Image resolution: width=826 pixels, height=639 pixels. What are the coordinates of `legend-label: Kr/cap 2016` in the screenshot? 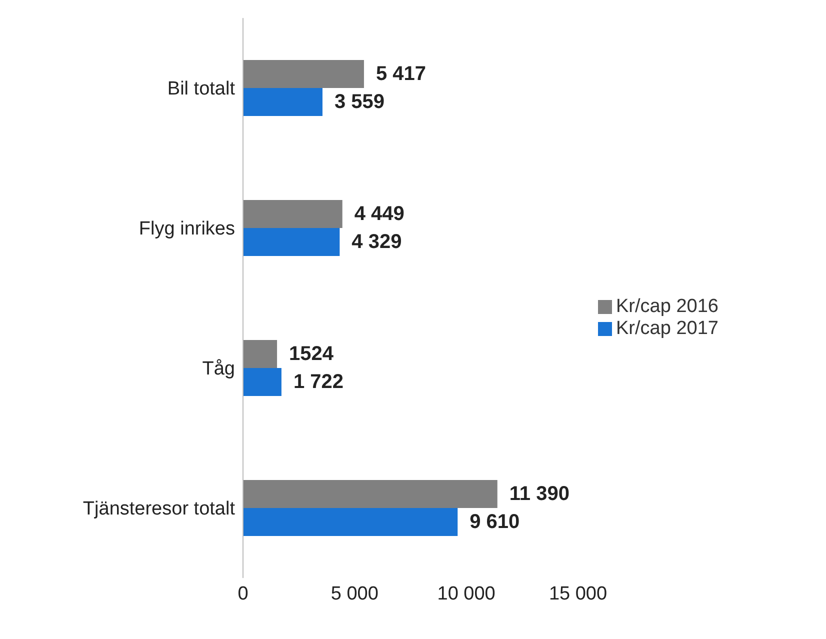 It's located at (667, 306).